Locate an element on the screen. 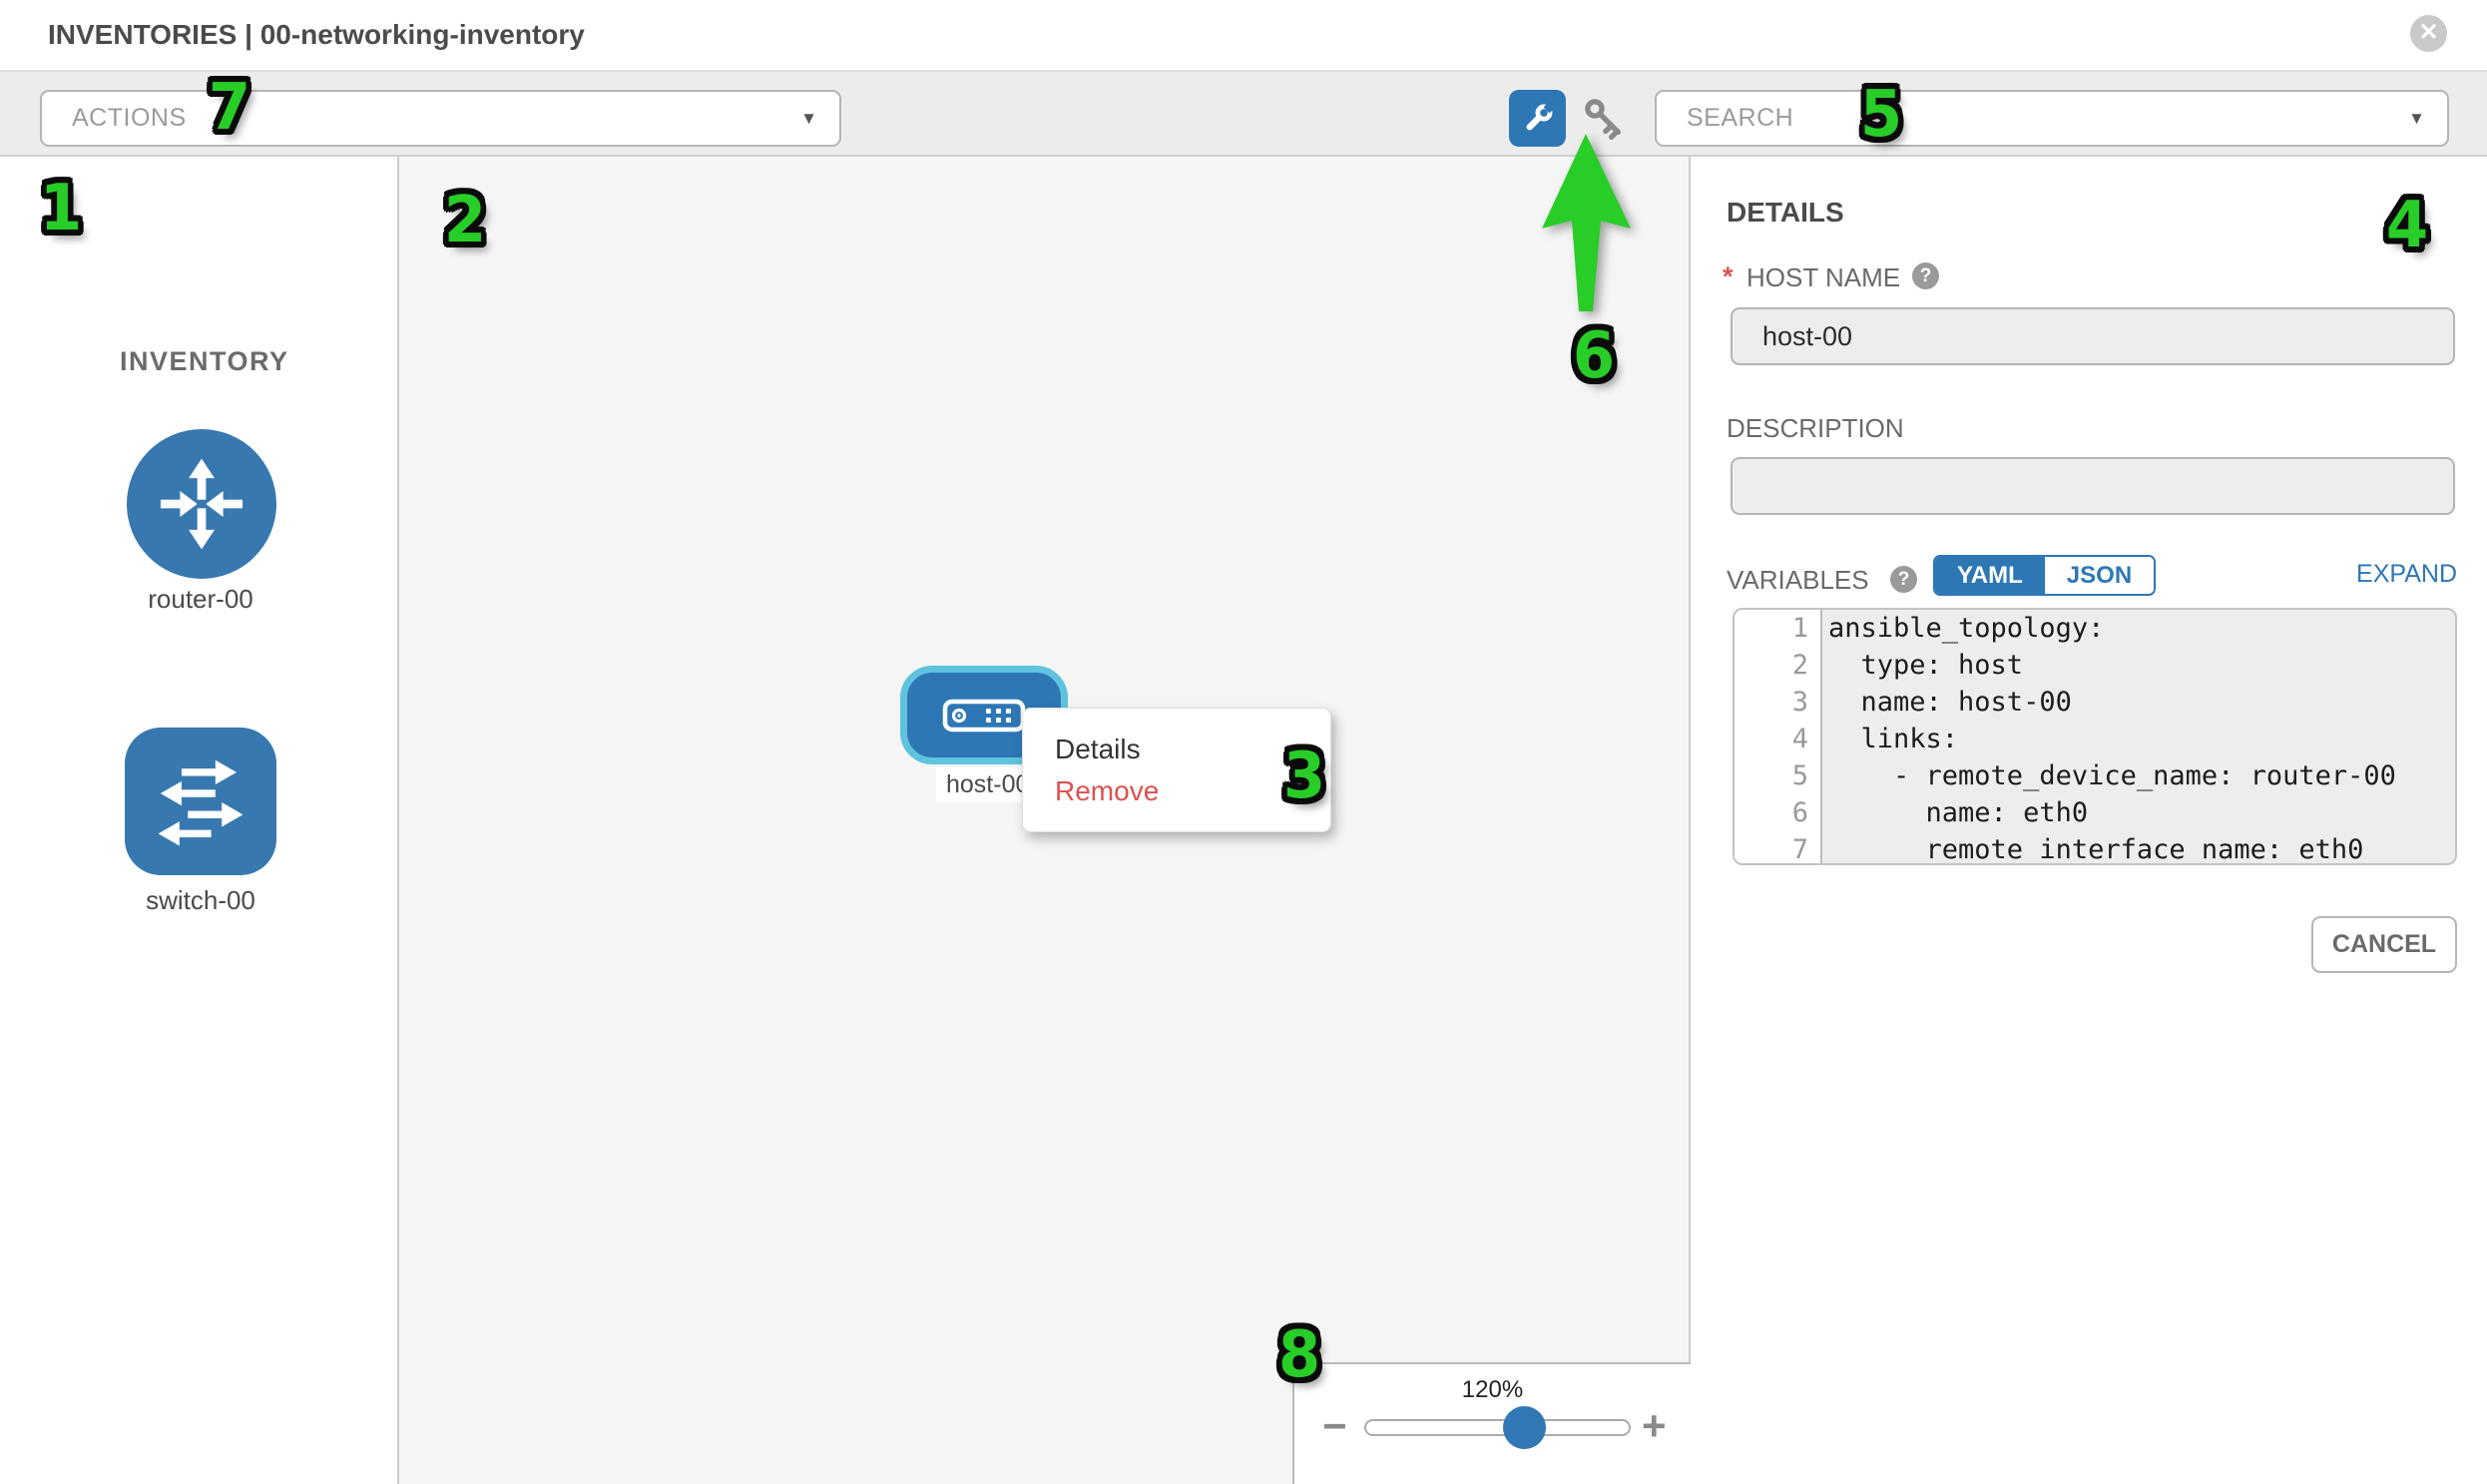 The image size is (2487, 1484). line-code: - remote_device_name: router-00 is located at coordinates (2112, 775).